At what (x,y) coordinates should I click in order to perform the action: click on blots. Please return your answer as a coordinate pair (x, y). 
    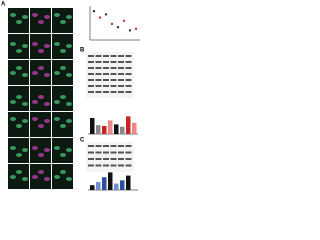
    Looking at the image, I should click on (110, 112).